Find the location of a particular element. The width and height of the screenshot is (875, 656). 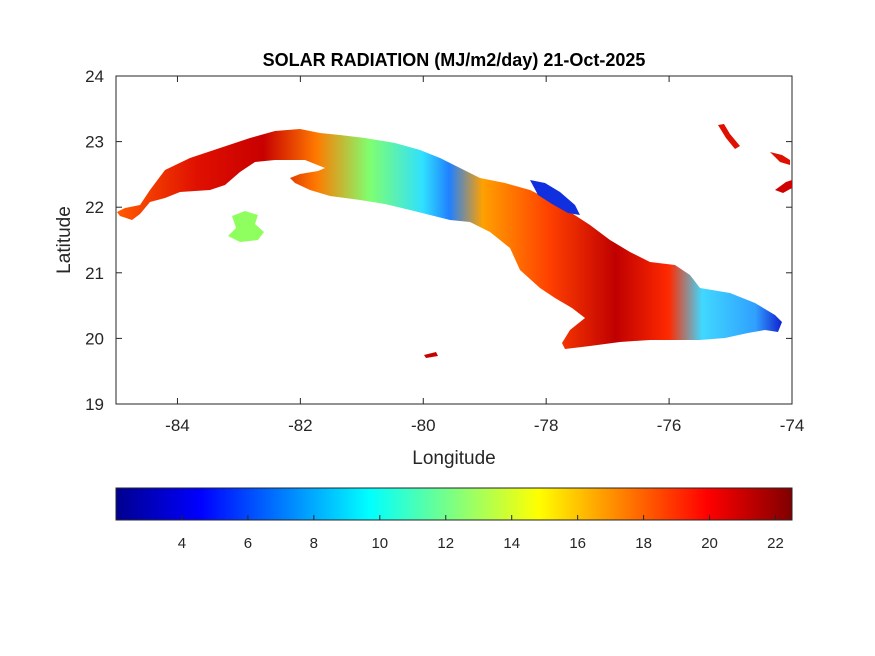

colorbar is located at coordinates (454, 504).